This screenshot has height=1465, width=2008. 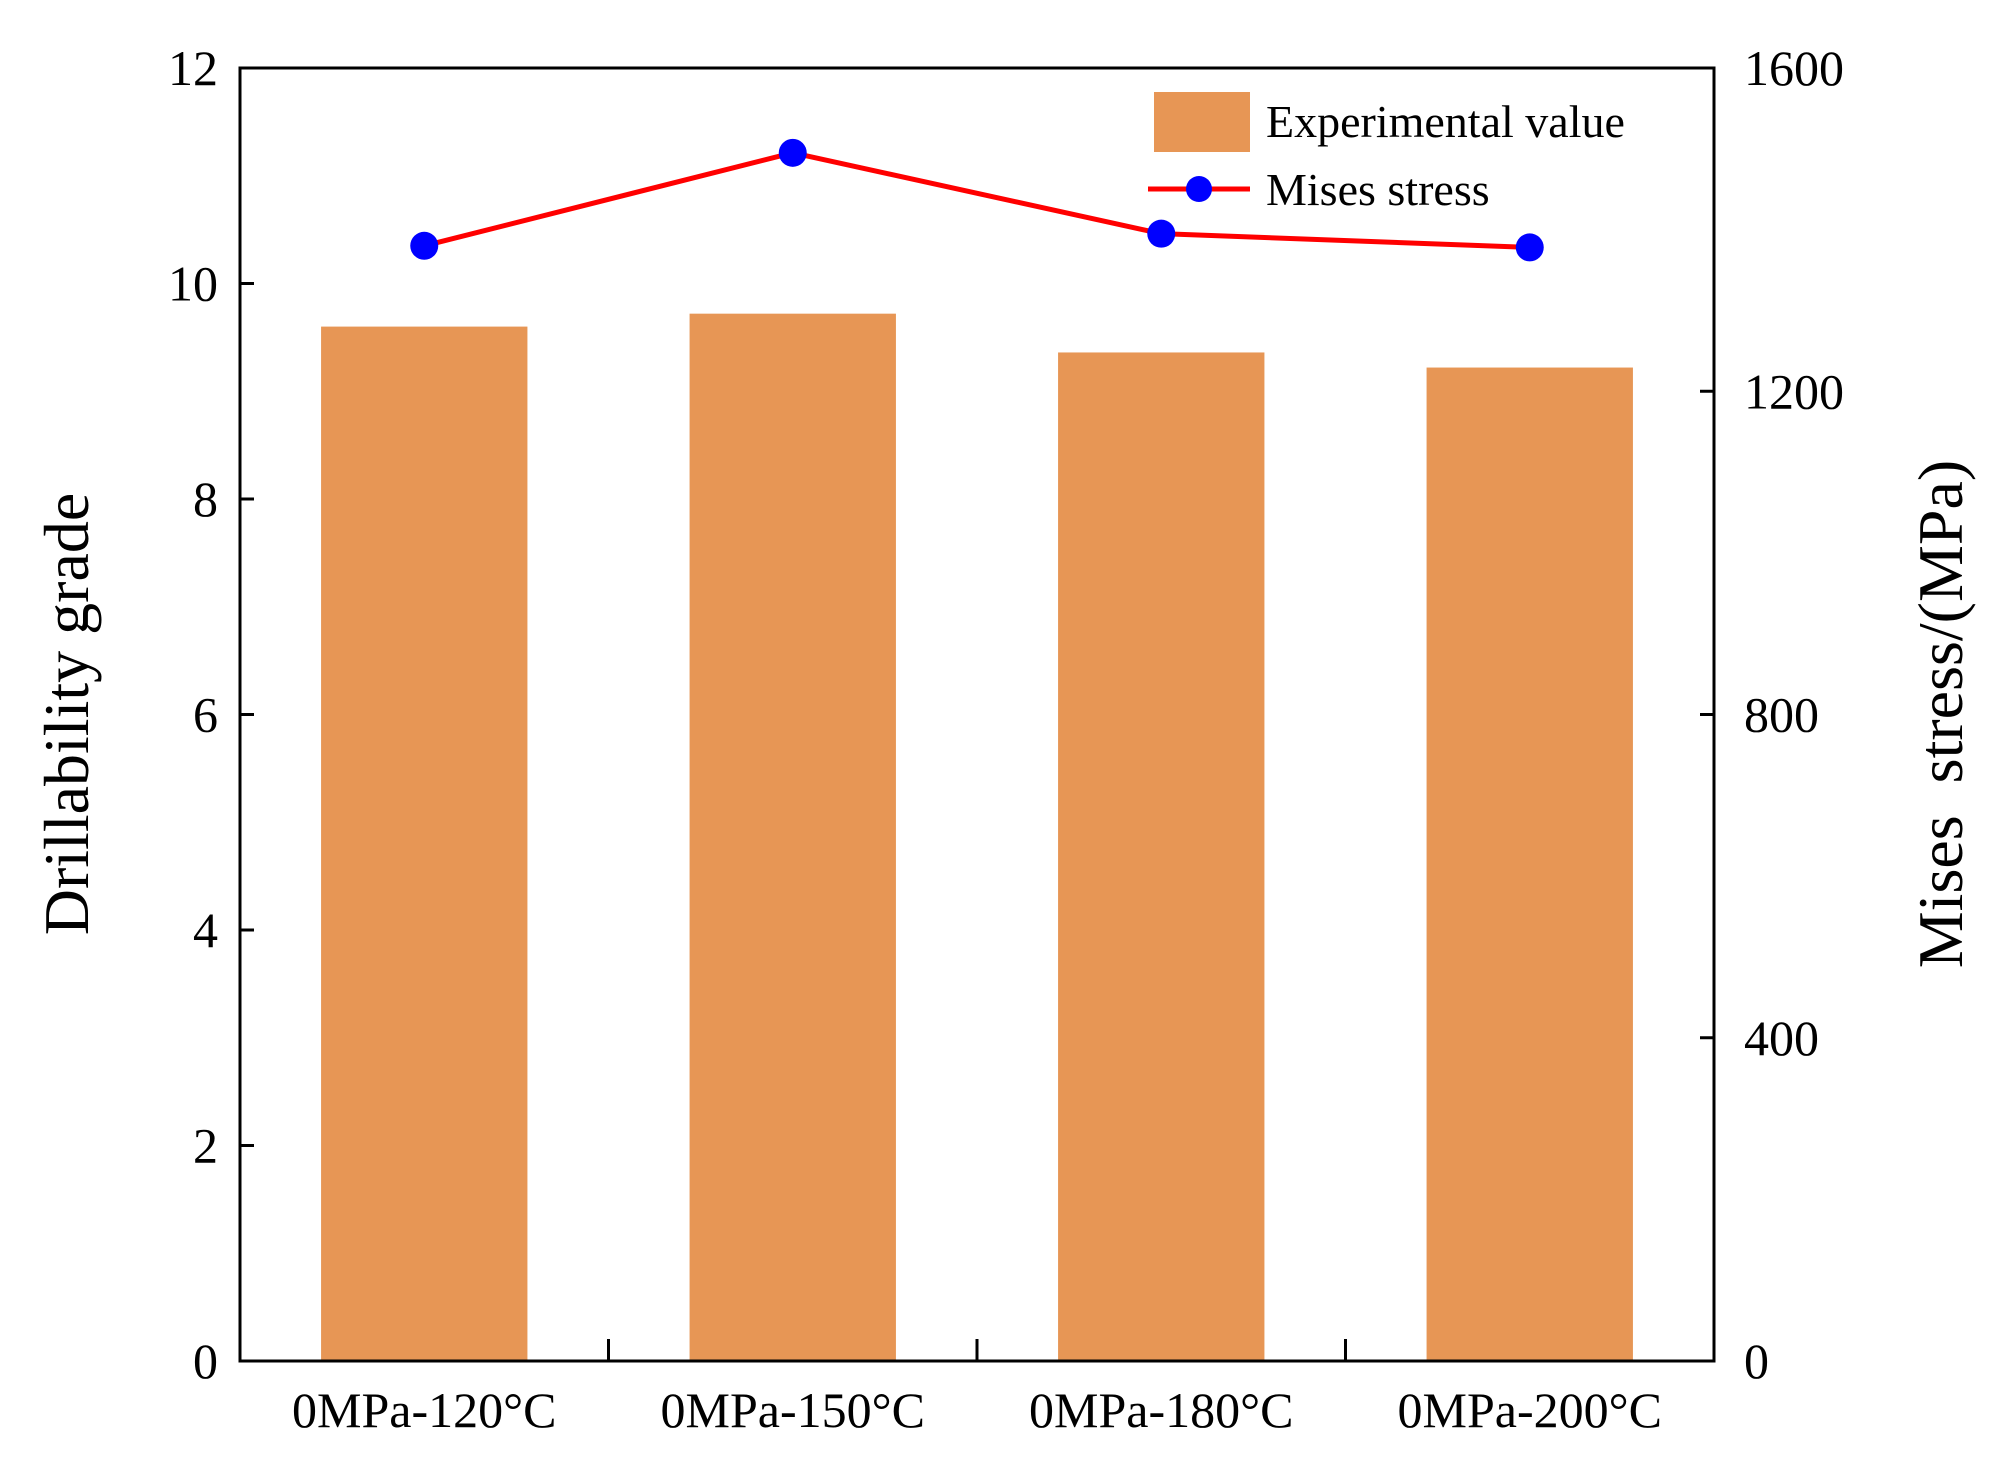 What do you see at coordinates (1378, 189) in the screenshot?
I see `legend-line-label: Mises stress` at bounding box center [1378, 189].